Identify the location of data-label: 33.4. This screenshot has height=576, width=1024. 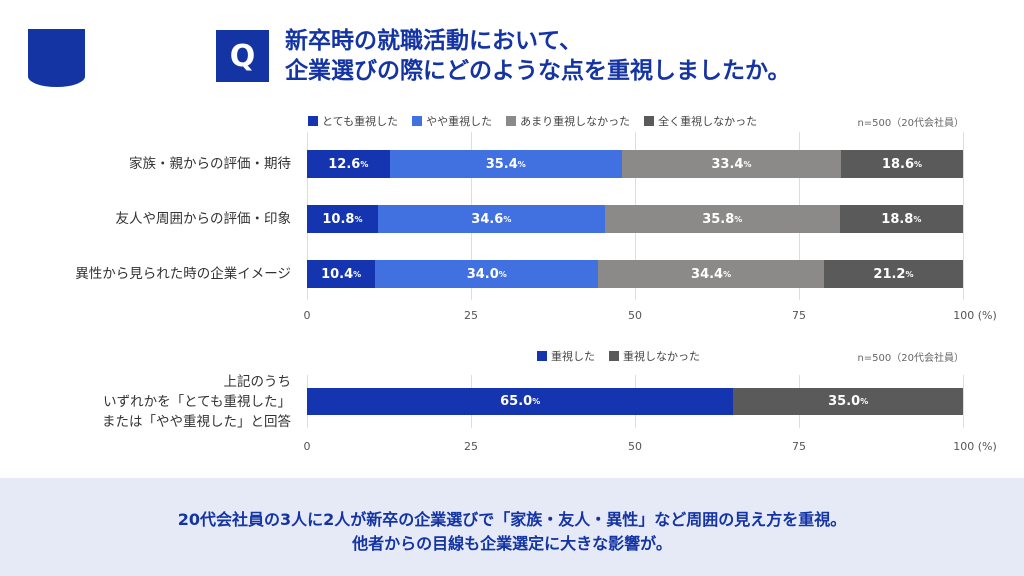
(727, 164).